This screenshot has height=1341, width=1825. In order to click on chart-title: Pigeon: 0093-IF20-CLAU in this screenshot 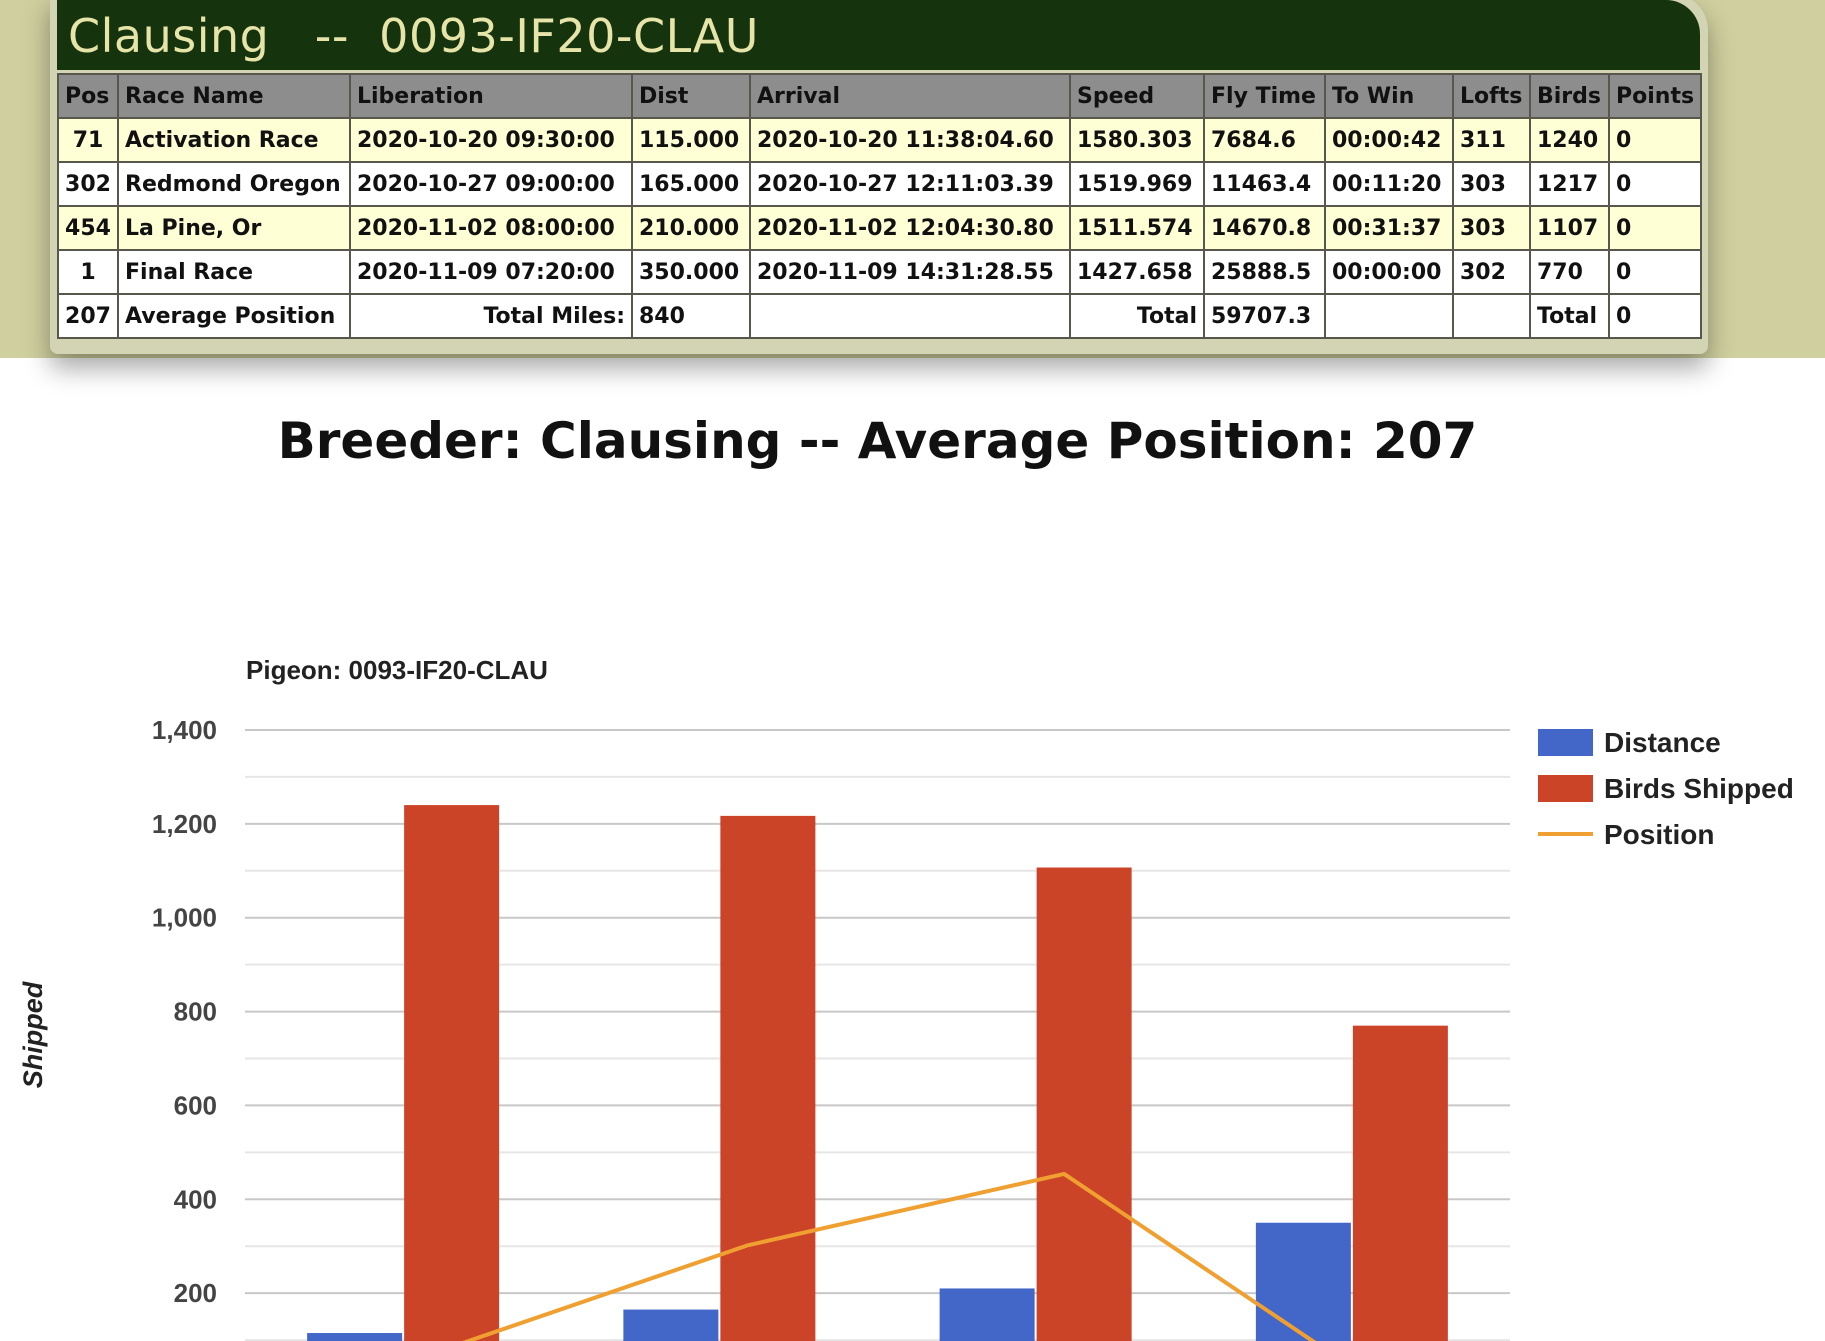, I will do `click(397, 670)`.